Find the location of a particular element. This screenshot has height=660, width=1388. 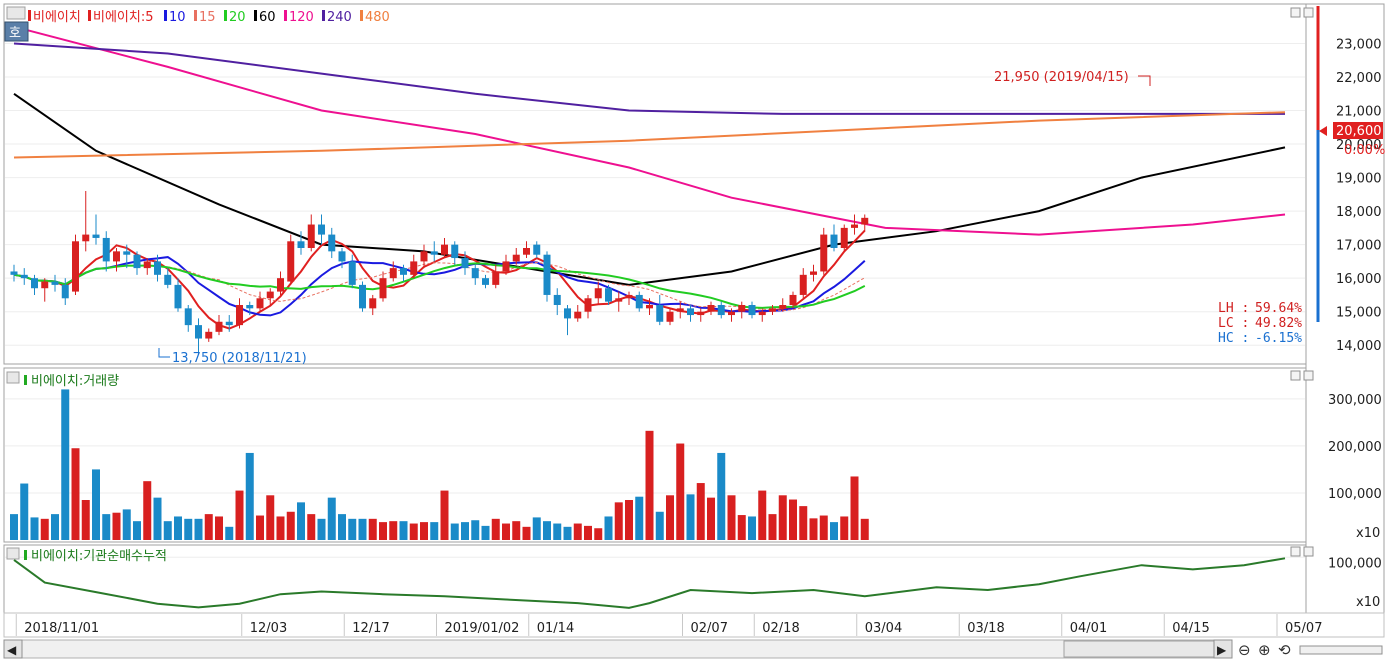

price-panel-max-button is located at coordinates (1308, 12).